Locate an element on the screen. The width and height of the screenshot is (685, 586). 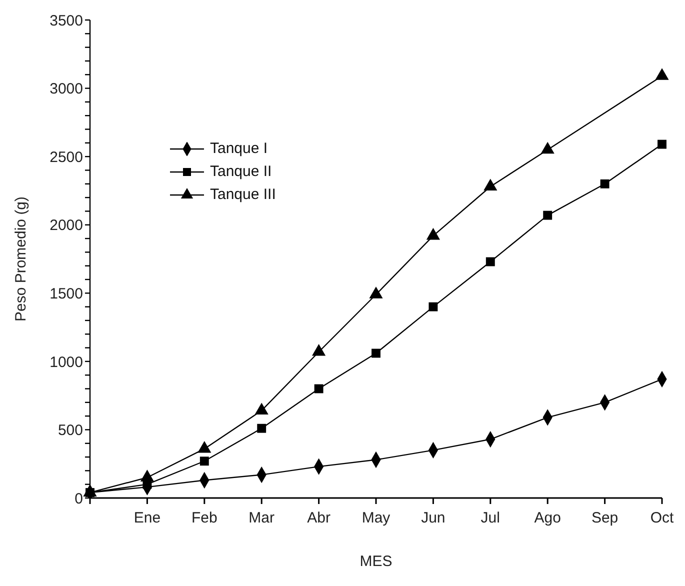
legend-label: Tanque I is located at coordinates (239, 148).